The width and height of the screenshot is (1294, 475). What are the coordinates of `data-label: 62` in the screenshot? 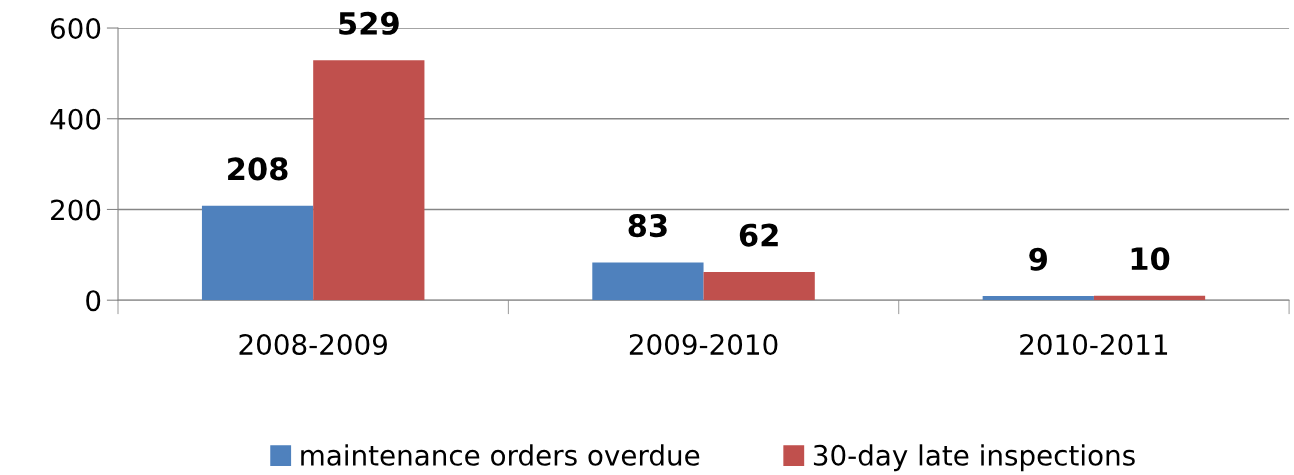 It's located at (758, 235).